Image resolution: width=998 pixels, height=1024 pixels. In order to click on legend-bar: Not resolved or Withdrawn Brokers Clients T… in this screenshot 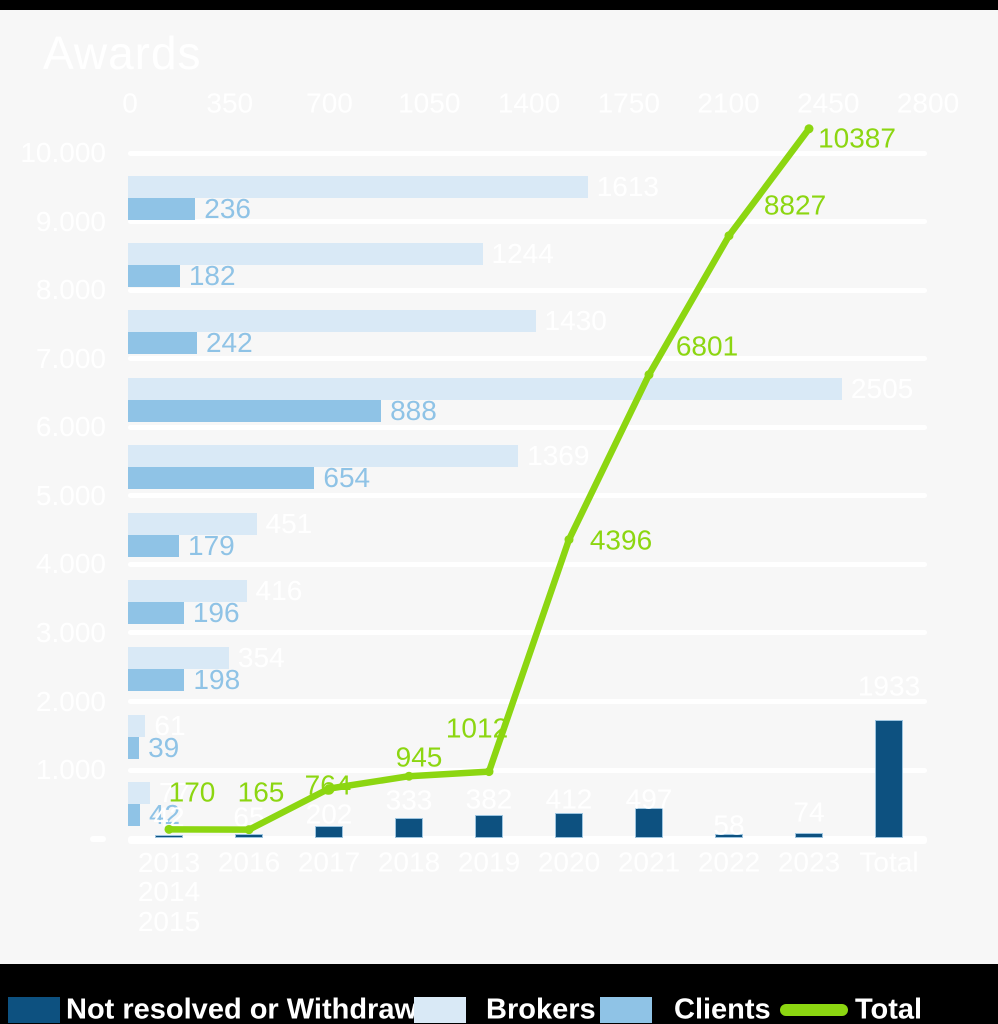, I will do `click(499, 994)`.